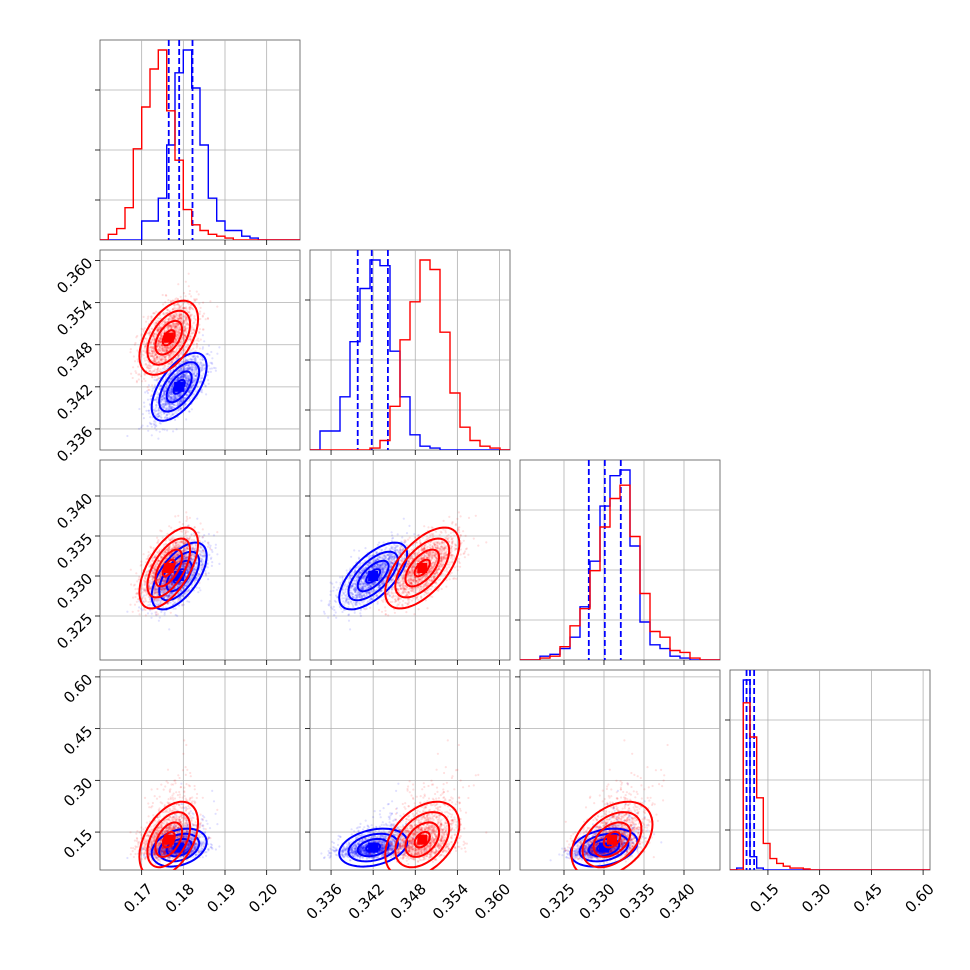 Image resolution: width=970 pixels, height=970 pixels. I want to click on y-tick-label: 0.360, so click(74, 275).